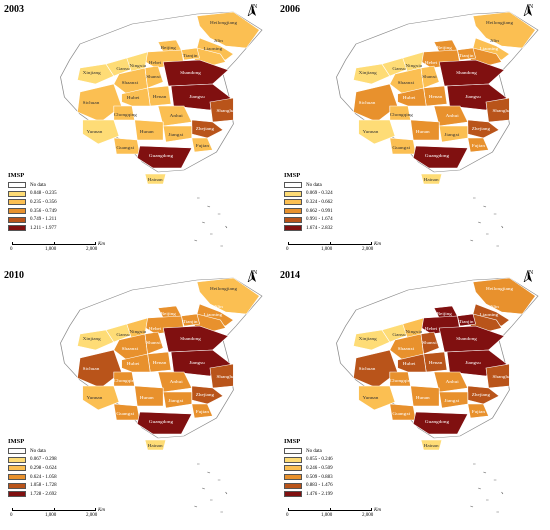 Image resolution: width=550 pixels, height=530 pixels. Describe the element at coordinates (43, 211) in the screenshot. I see `legend-label: 0.356 - 0.749` at that location.